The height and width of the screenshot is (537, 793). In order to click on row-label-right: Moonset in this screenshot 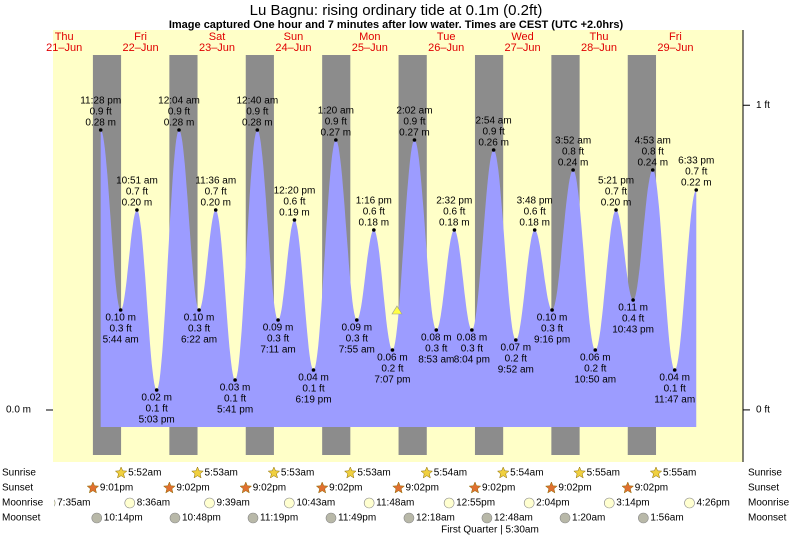, I will do `click(767, 518)`.